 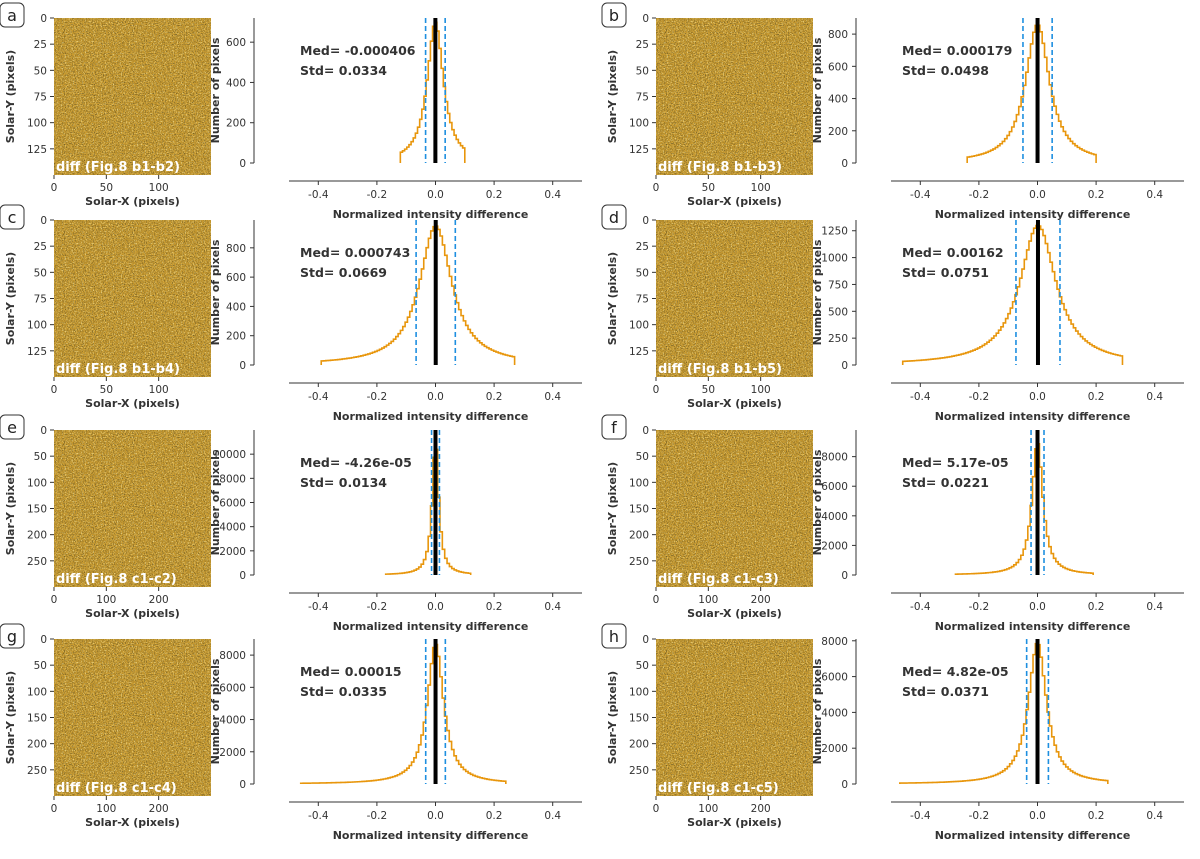 I want to click on img-xtick-label: 200, so click(x=761, y=809).